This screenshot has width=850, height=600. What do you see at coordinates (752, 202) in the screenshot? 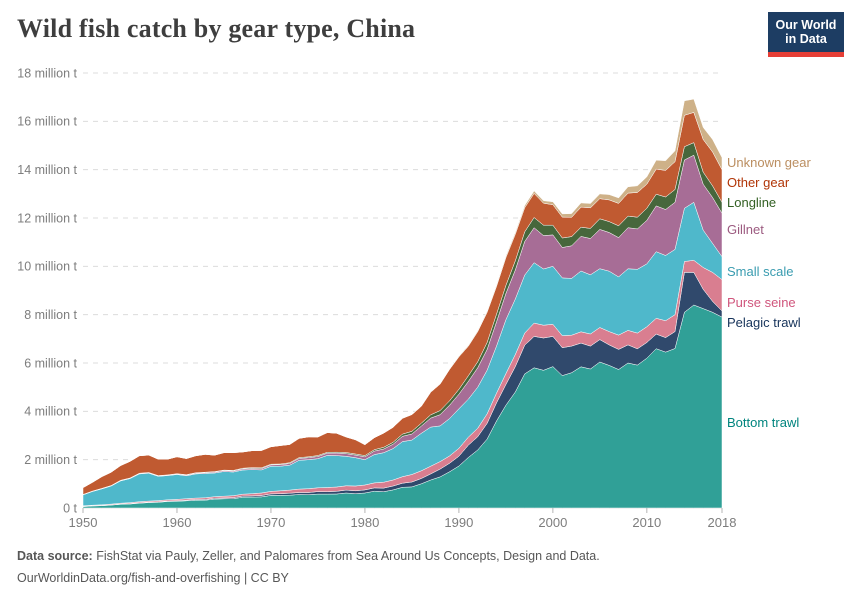
I see `legend-label-longline: Longline` at bounding box center [752, 202].